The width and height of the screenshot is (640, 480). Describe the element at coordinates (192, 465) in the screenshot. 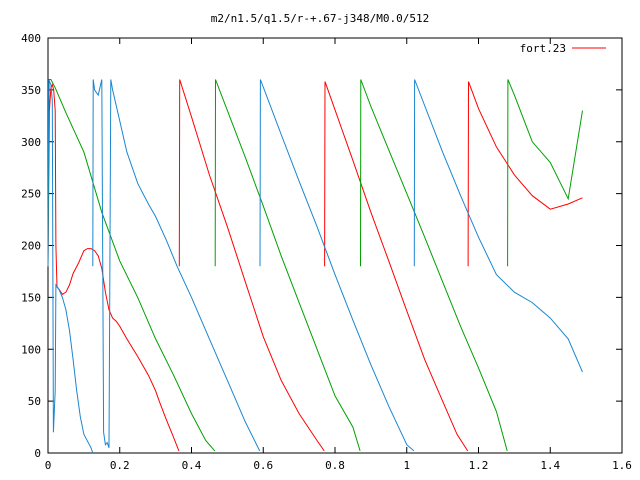

I see `x-tick-label: 0.4` at that location.